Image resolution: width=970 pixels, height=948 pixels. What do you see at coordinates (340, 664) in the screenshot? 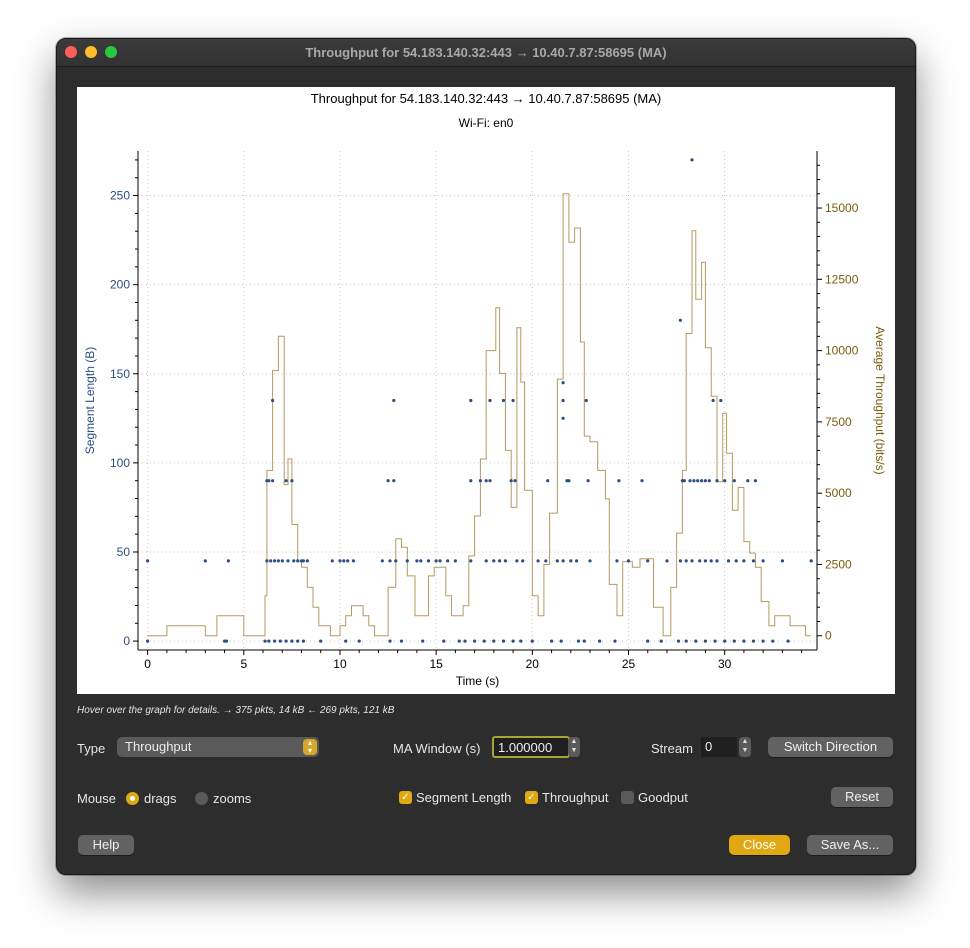
I see `x-tick-label: 10` at bounding box center [340, 664].